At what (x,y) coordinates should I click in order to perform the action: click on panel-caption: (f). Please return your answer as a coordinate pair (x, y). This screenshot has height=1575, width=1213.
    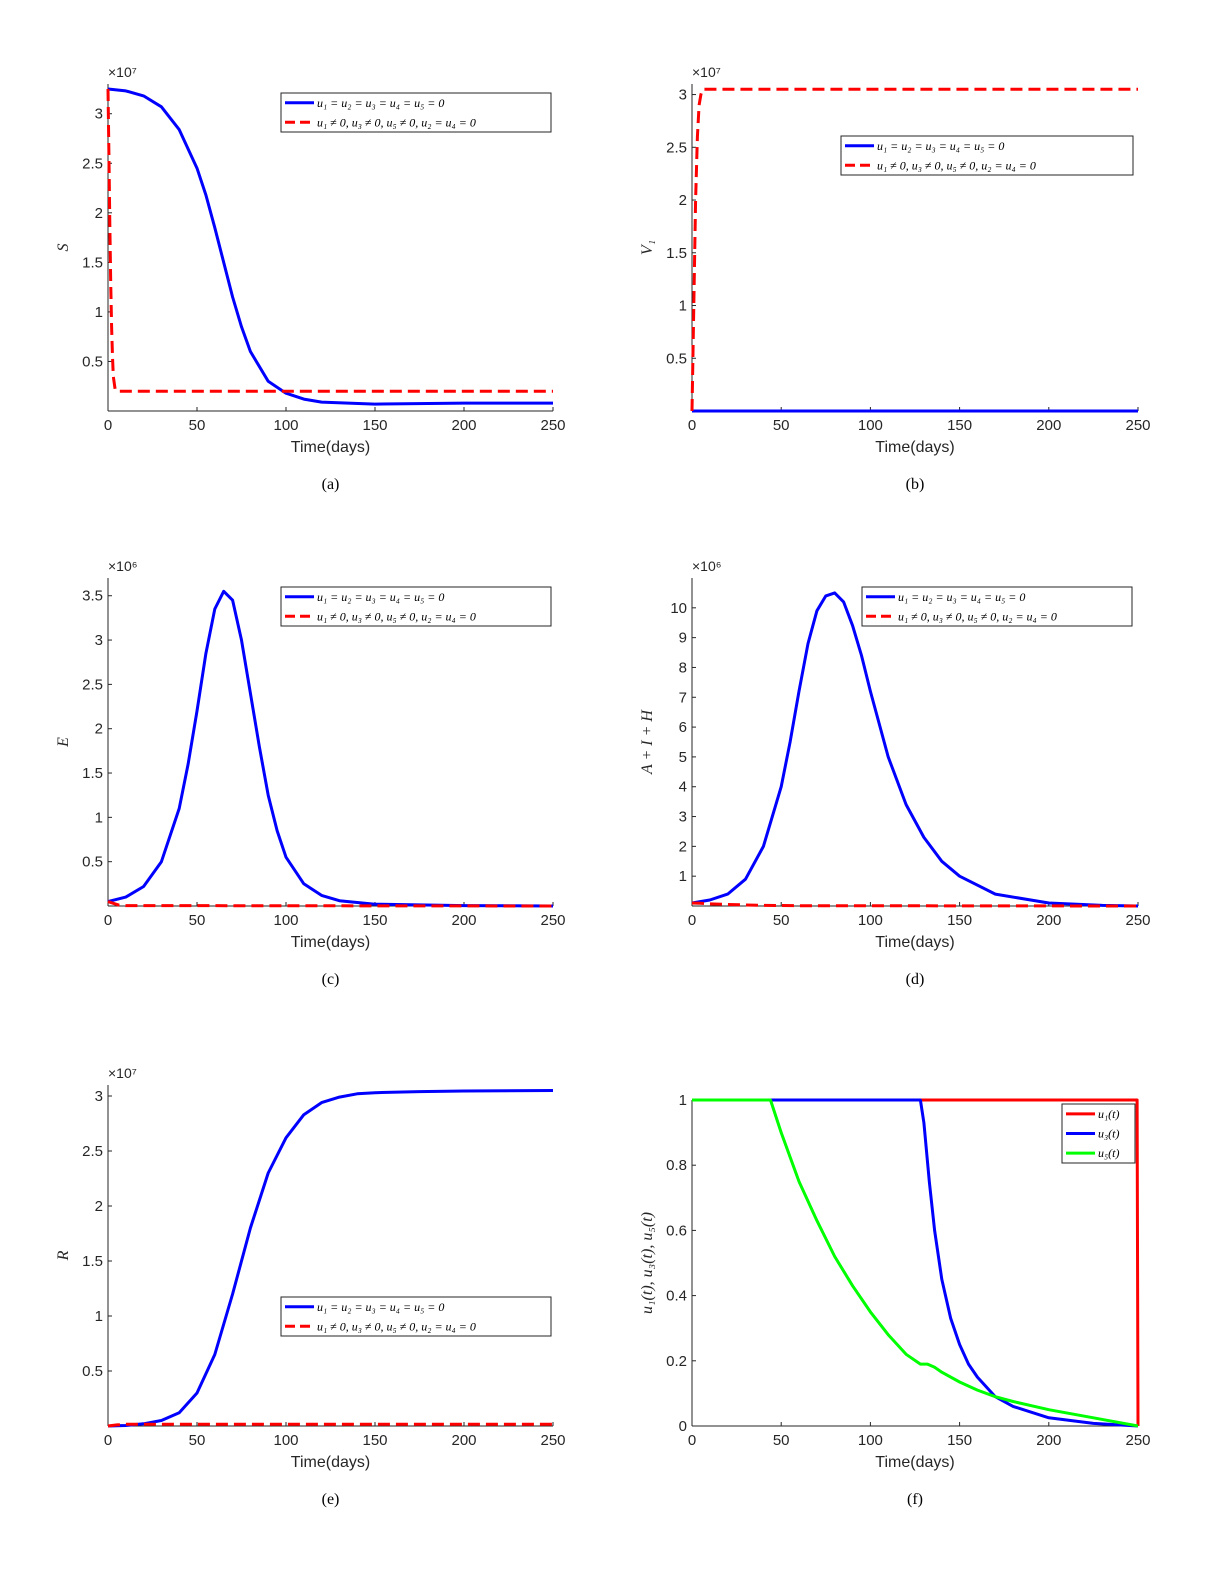
    Looking at the image, I should click on (915, 1499).